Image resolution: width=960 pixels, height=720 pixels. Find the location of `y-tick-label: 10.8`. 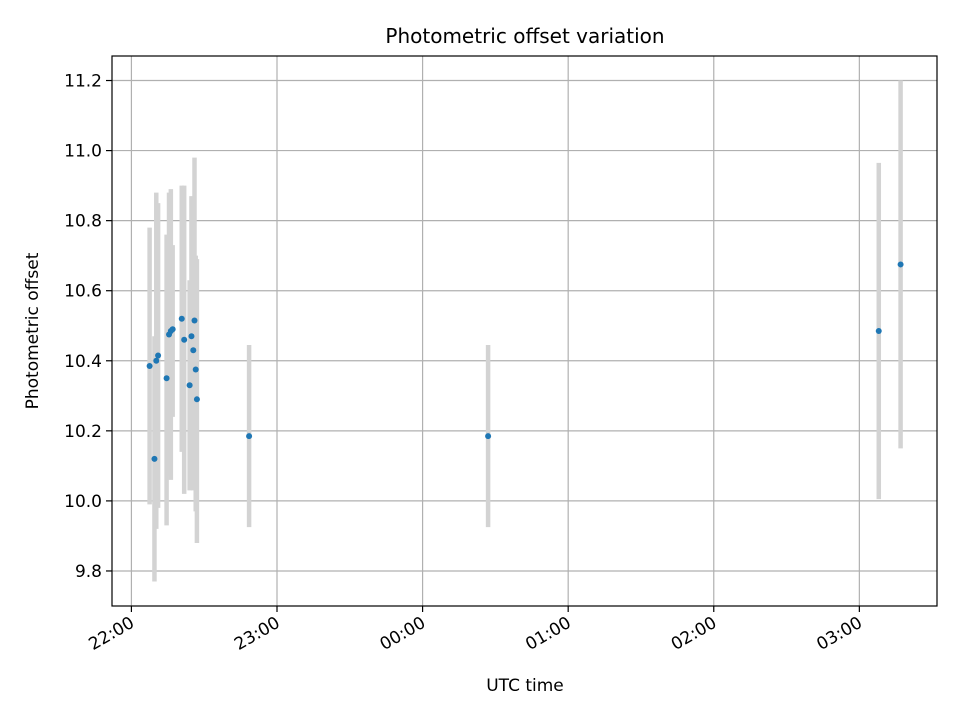

y-tick-label: 10.8 is located at coordinates (83, 222).